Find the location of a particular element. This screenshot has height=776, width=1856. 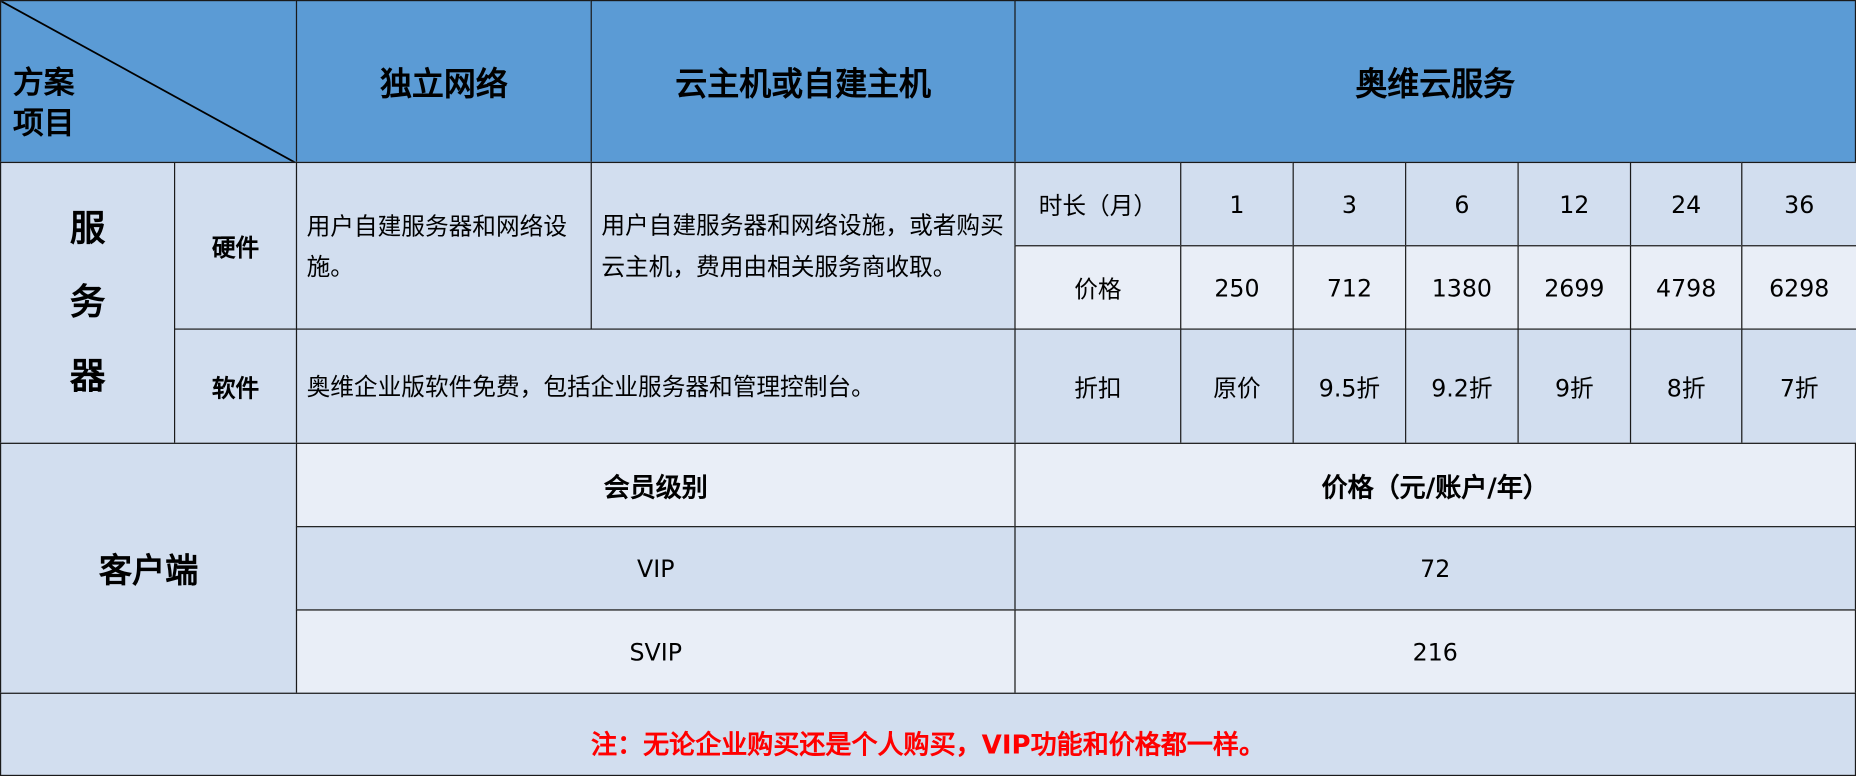

duration-cell: 6 is located at coordinates (1462, 204).